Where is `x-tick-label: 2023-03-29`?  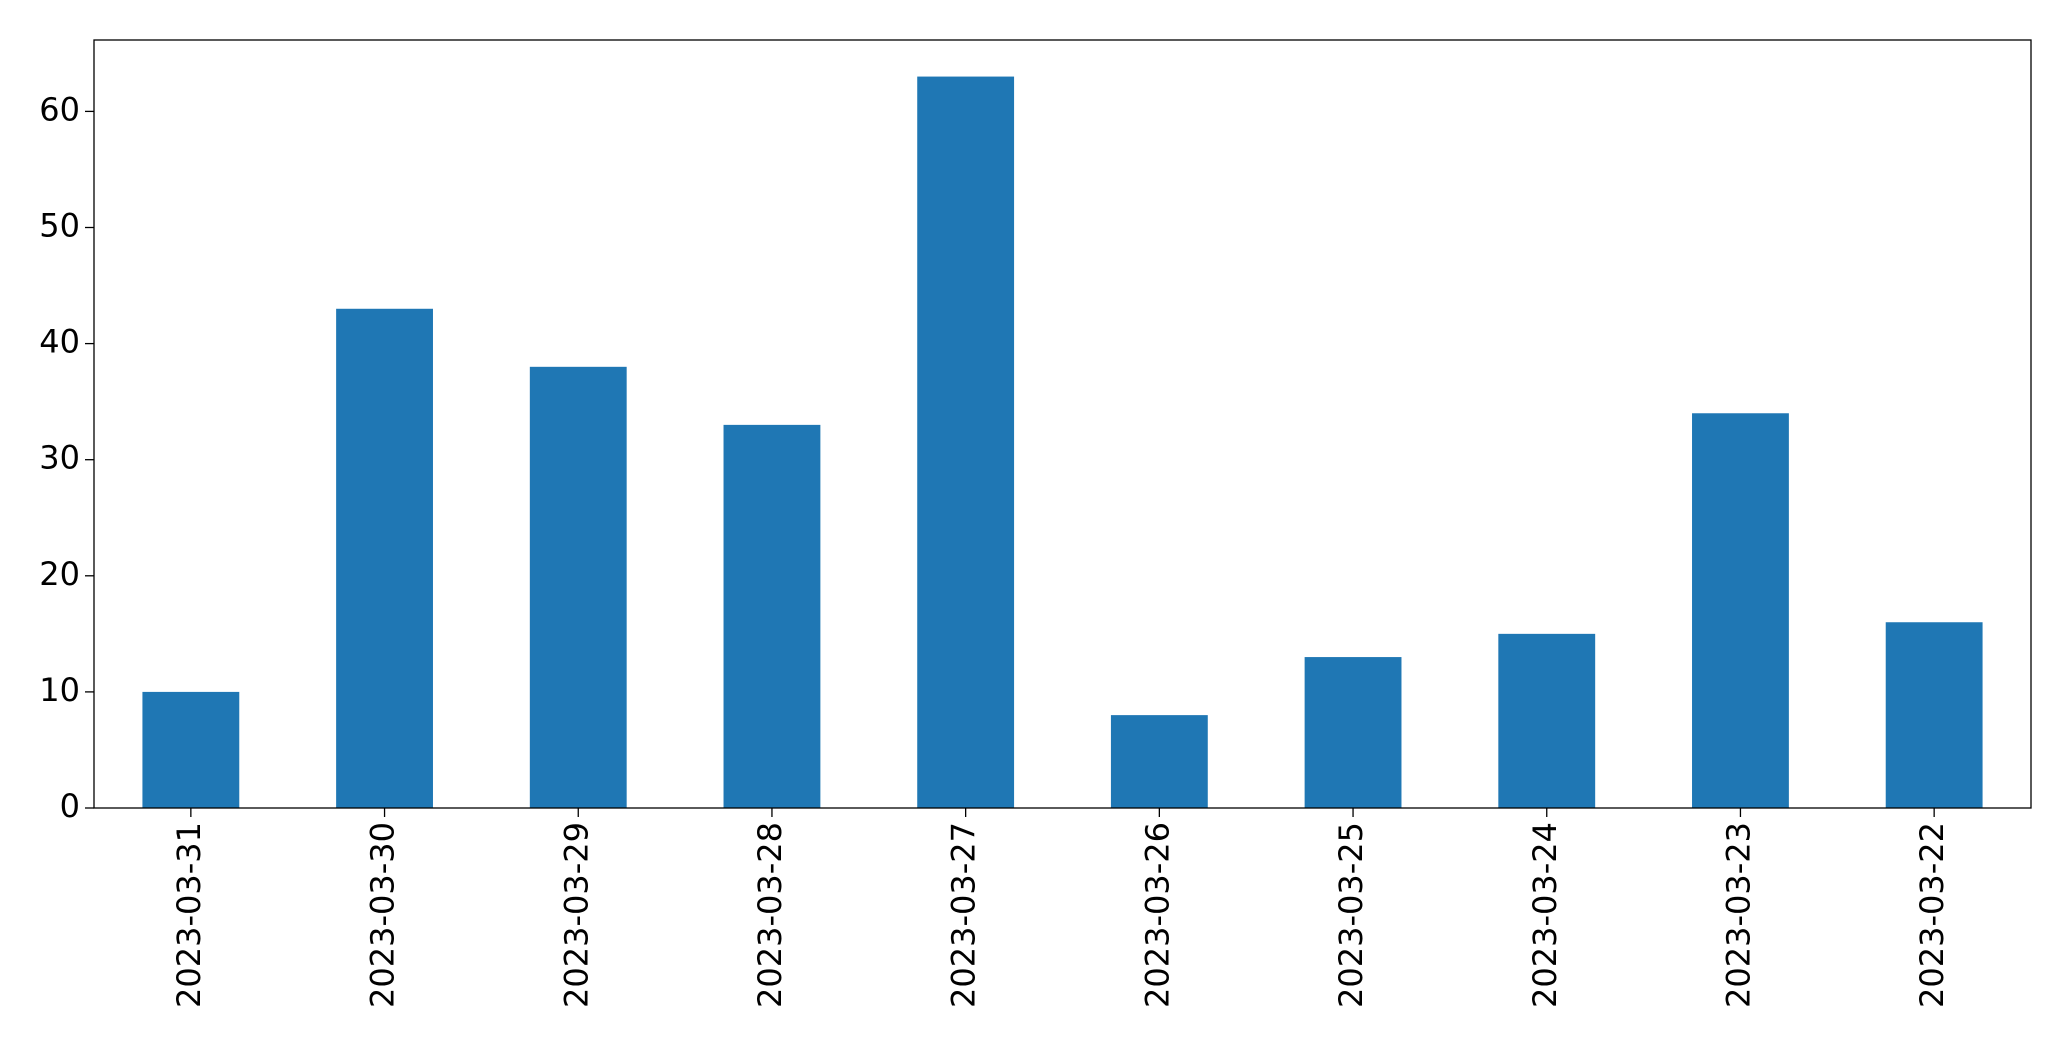
x-tick-label: 2023-03-29 is located at coordinates (576, 915).